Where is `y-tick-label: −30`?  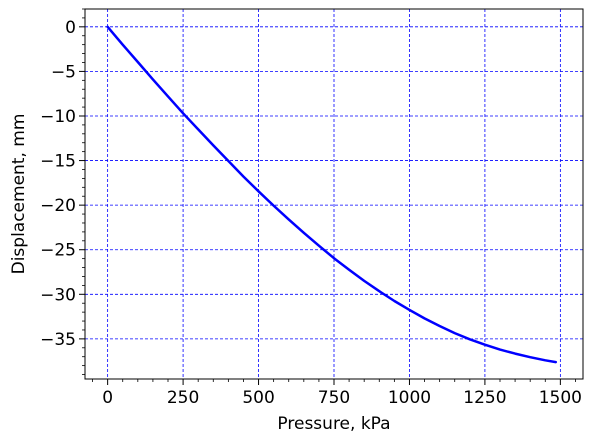 y-tick-label: −30 is located at coordinates (58, 295).